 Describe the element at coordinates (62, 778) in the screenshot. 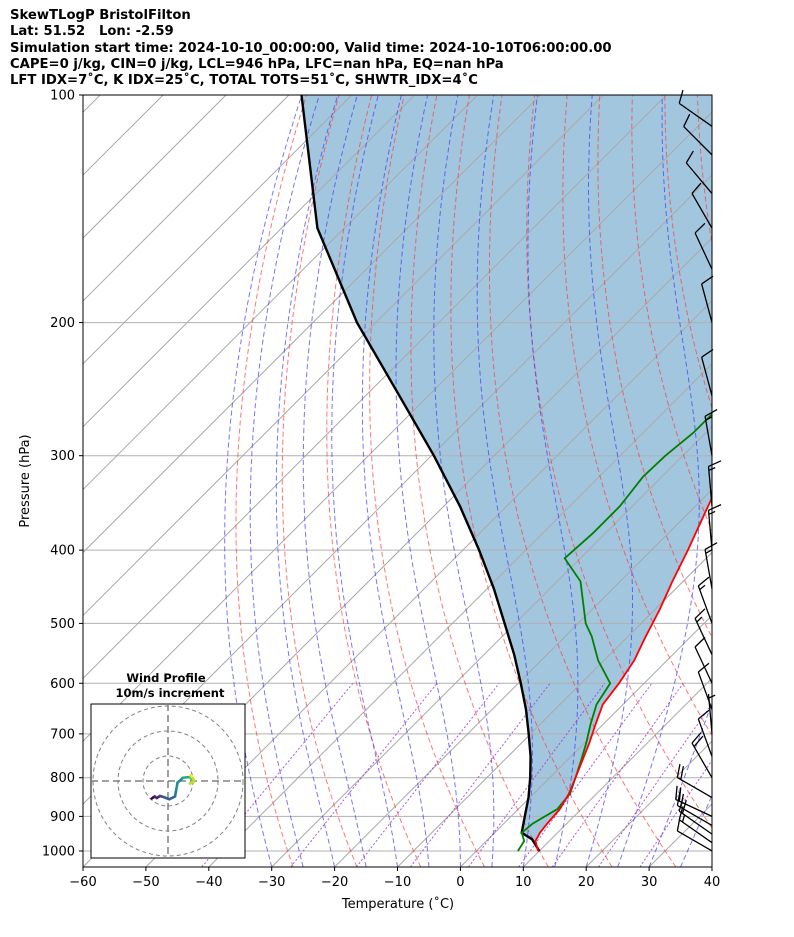

I see `y-tick-label: 800` at that location.